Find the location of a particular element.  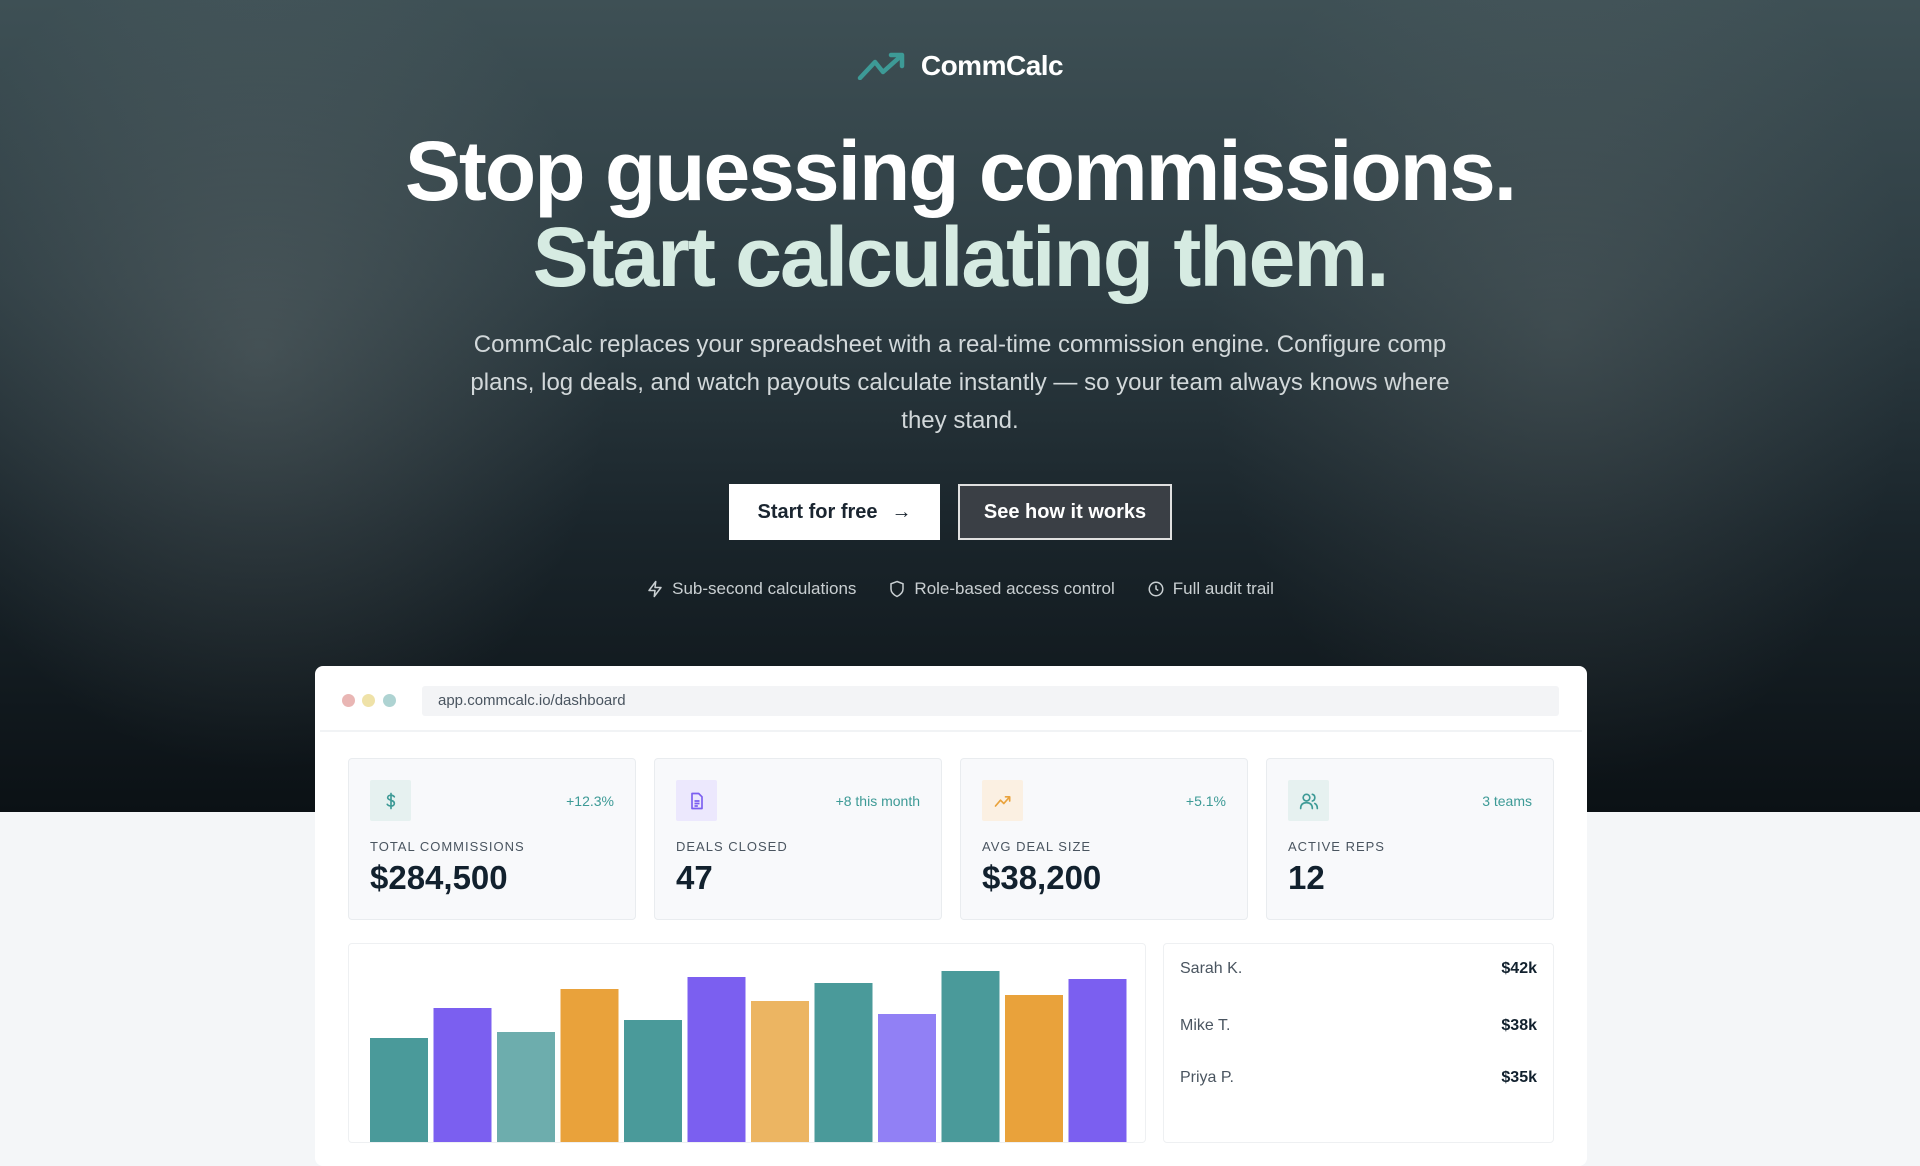

document-icon is located at coordinates (696, 800).